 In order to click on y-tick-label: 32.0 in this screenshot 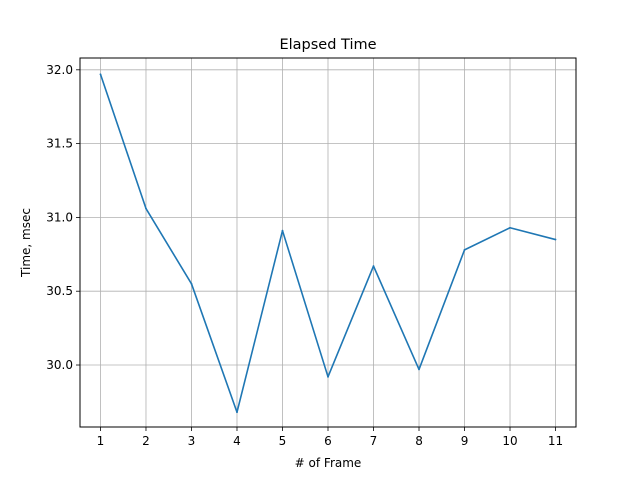, I will do `click(59, 70)`.